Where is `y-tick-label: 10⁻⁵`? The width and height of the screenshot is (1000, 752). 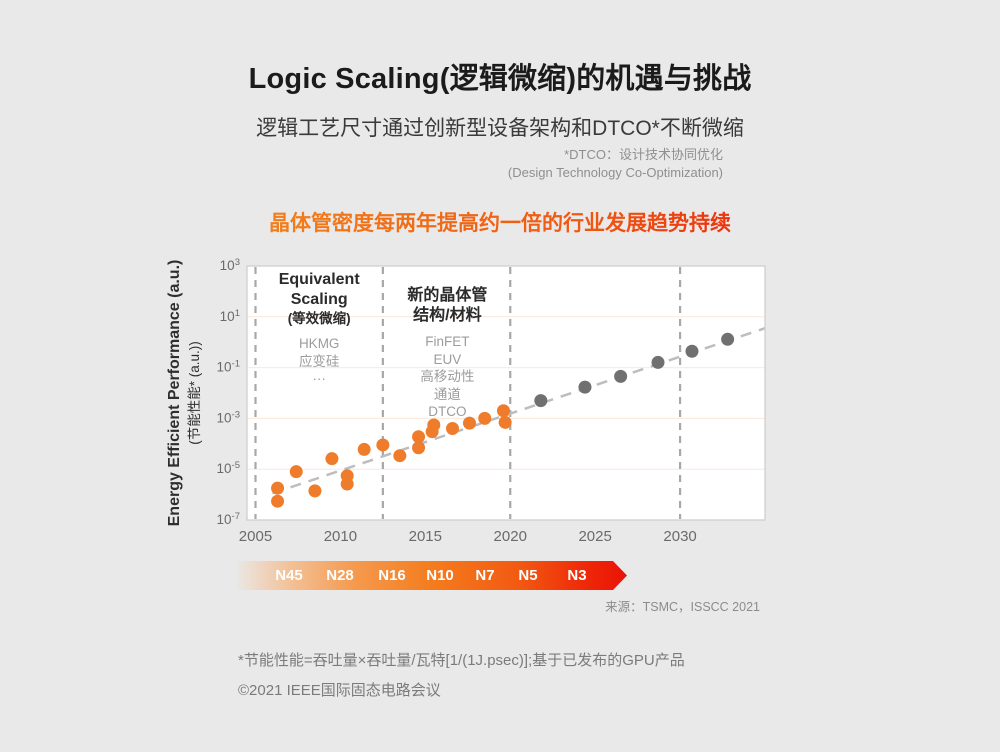 y-tick-label: 10⁻⁵ is located at coordinates (228, 468).